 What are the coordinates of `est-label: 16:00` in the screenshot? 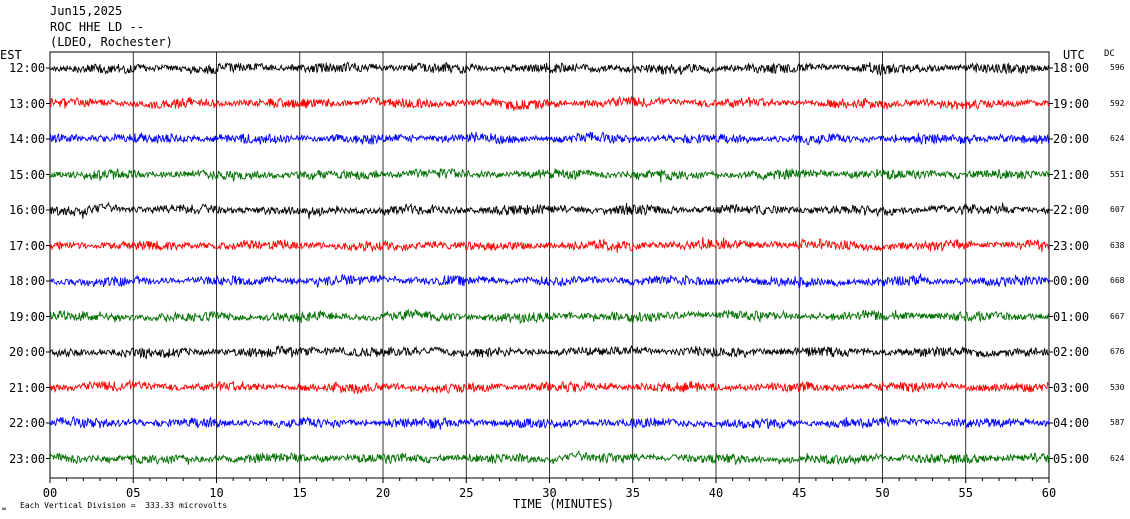 It's located at (27, 210).